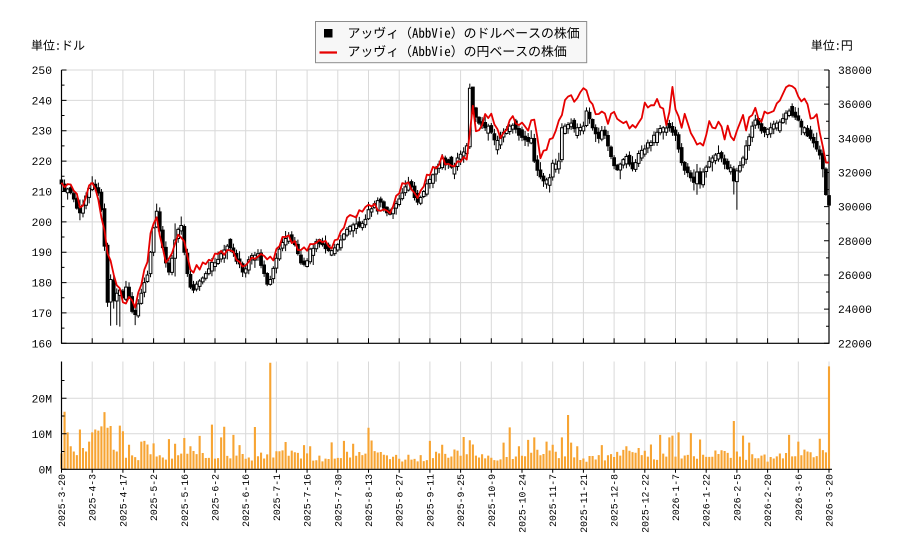  Describe the element at coordinates (855, 243) in the screenshot. I see `svg-text: 28000` at that location.